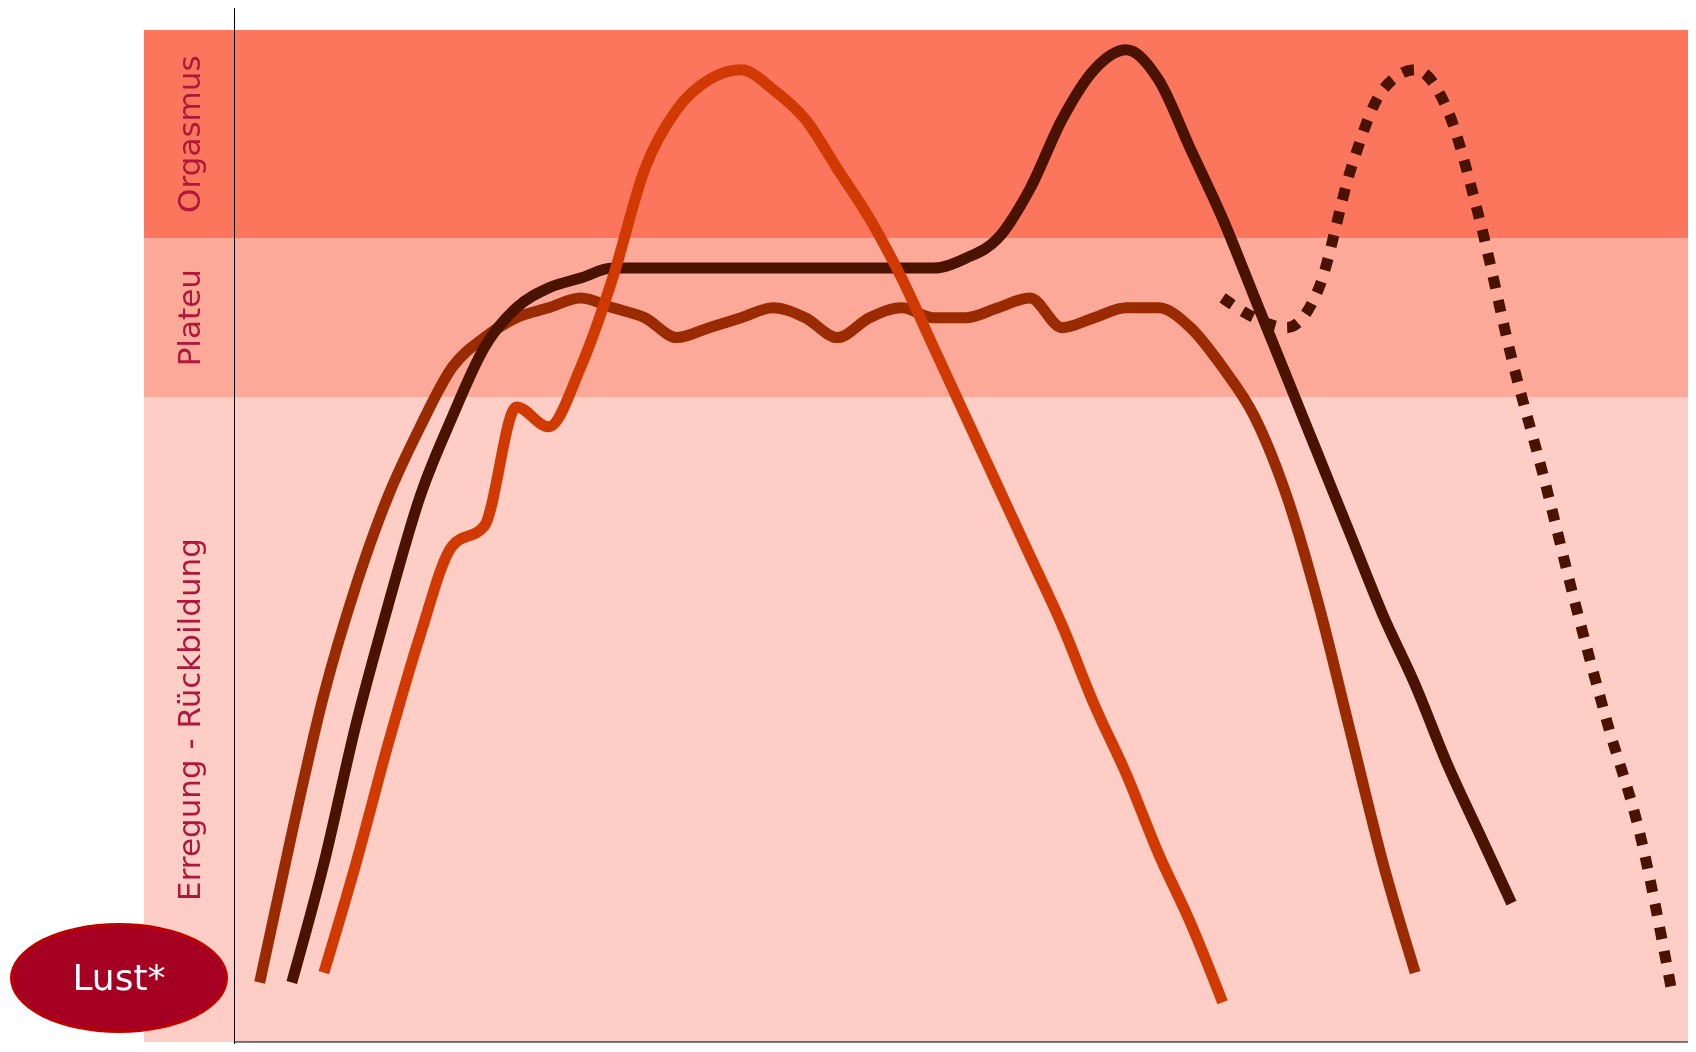 The height and width of the screenshot is (1052, 1696). What do you see at coordinates (189, 719) in the screenshot?
I see `band-label: Erregung - Rückbildung` at bounding box center [189, 719].